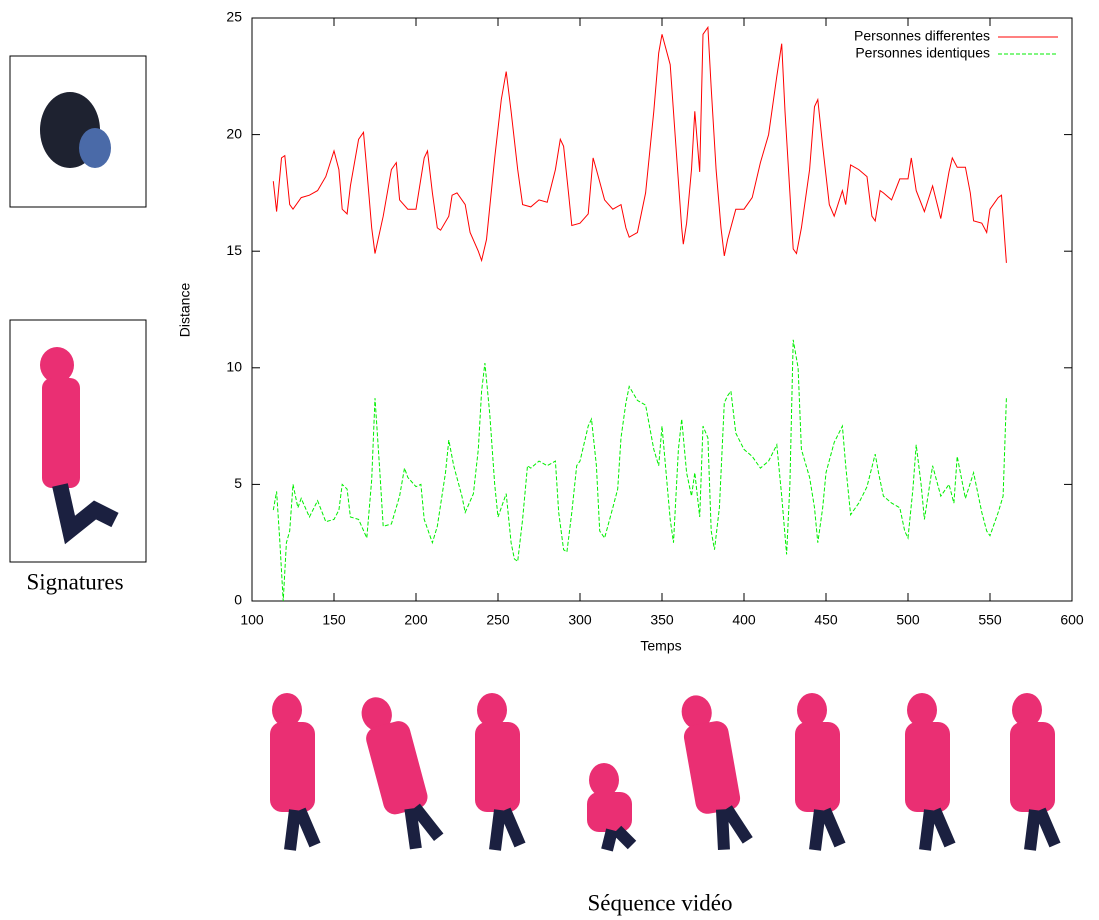 The height and width of the screenshot is (920, 1099). What do you see at coordinates (234, 250) in the screenshot?
I see `y-tick-label: 15` at bounding box center [234, 250].